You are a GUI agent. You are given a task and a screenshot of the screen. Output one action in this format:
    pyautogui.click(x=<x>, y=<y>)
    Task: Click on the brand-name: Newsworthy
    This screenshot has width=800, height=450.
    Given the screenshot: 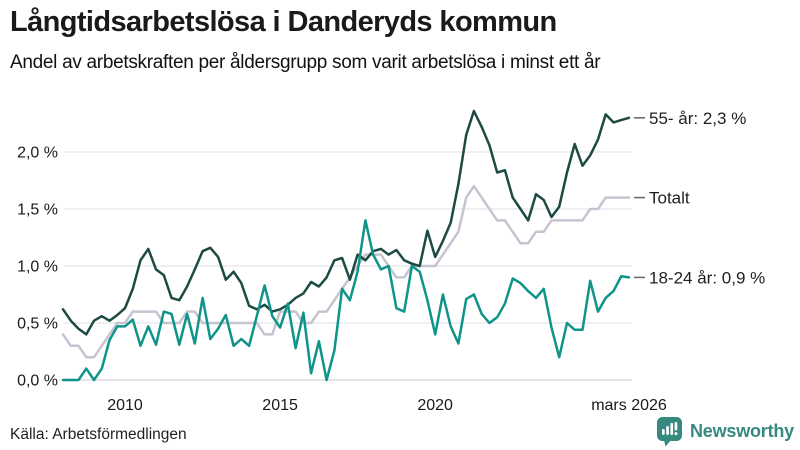 What is the action you would take?
    pyautogui.click(x=741, y=431)
    